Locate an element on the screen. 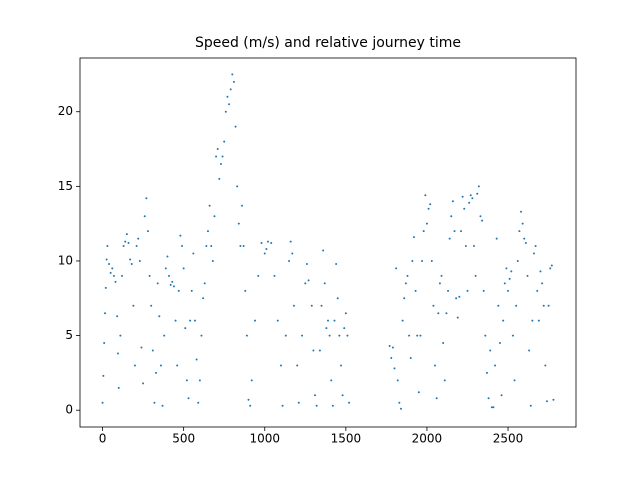 The height and width of the screenshot is (480, 640). y-tick-label: 10 is located at coordinates (65, 260).